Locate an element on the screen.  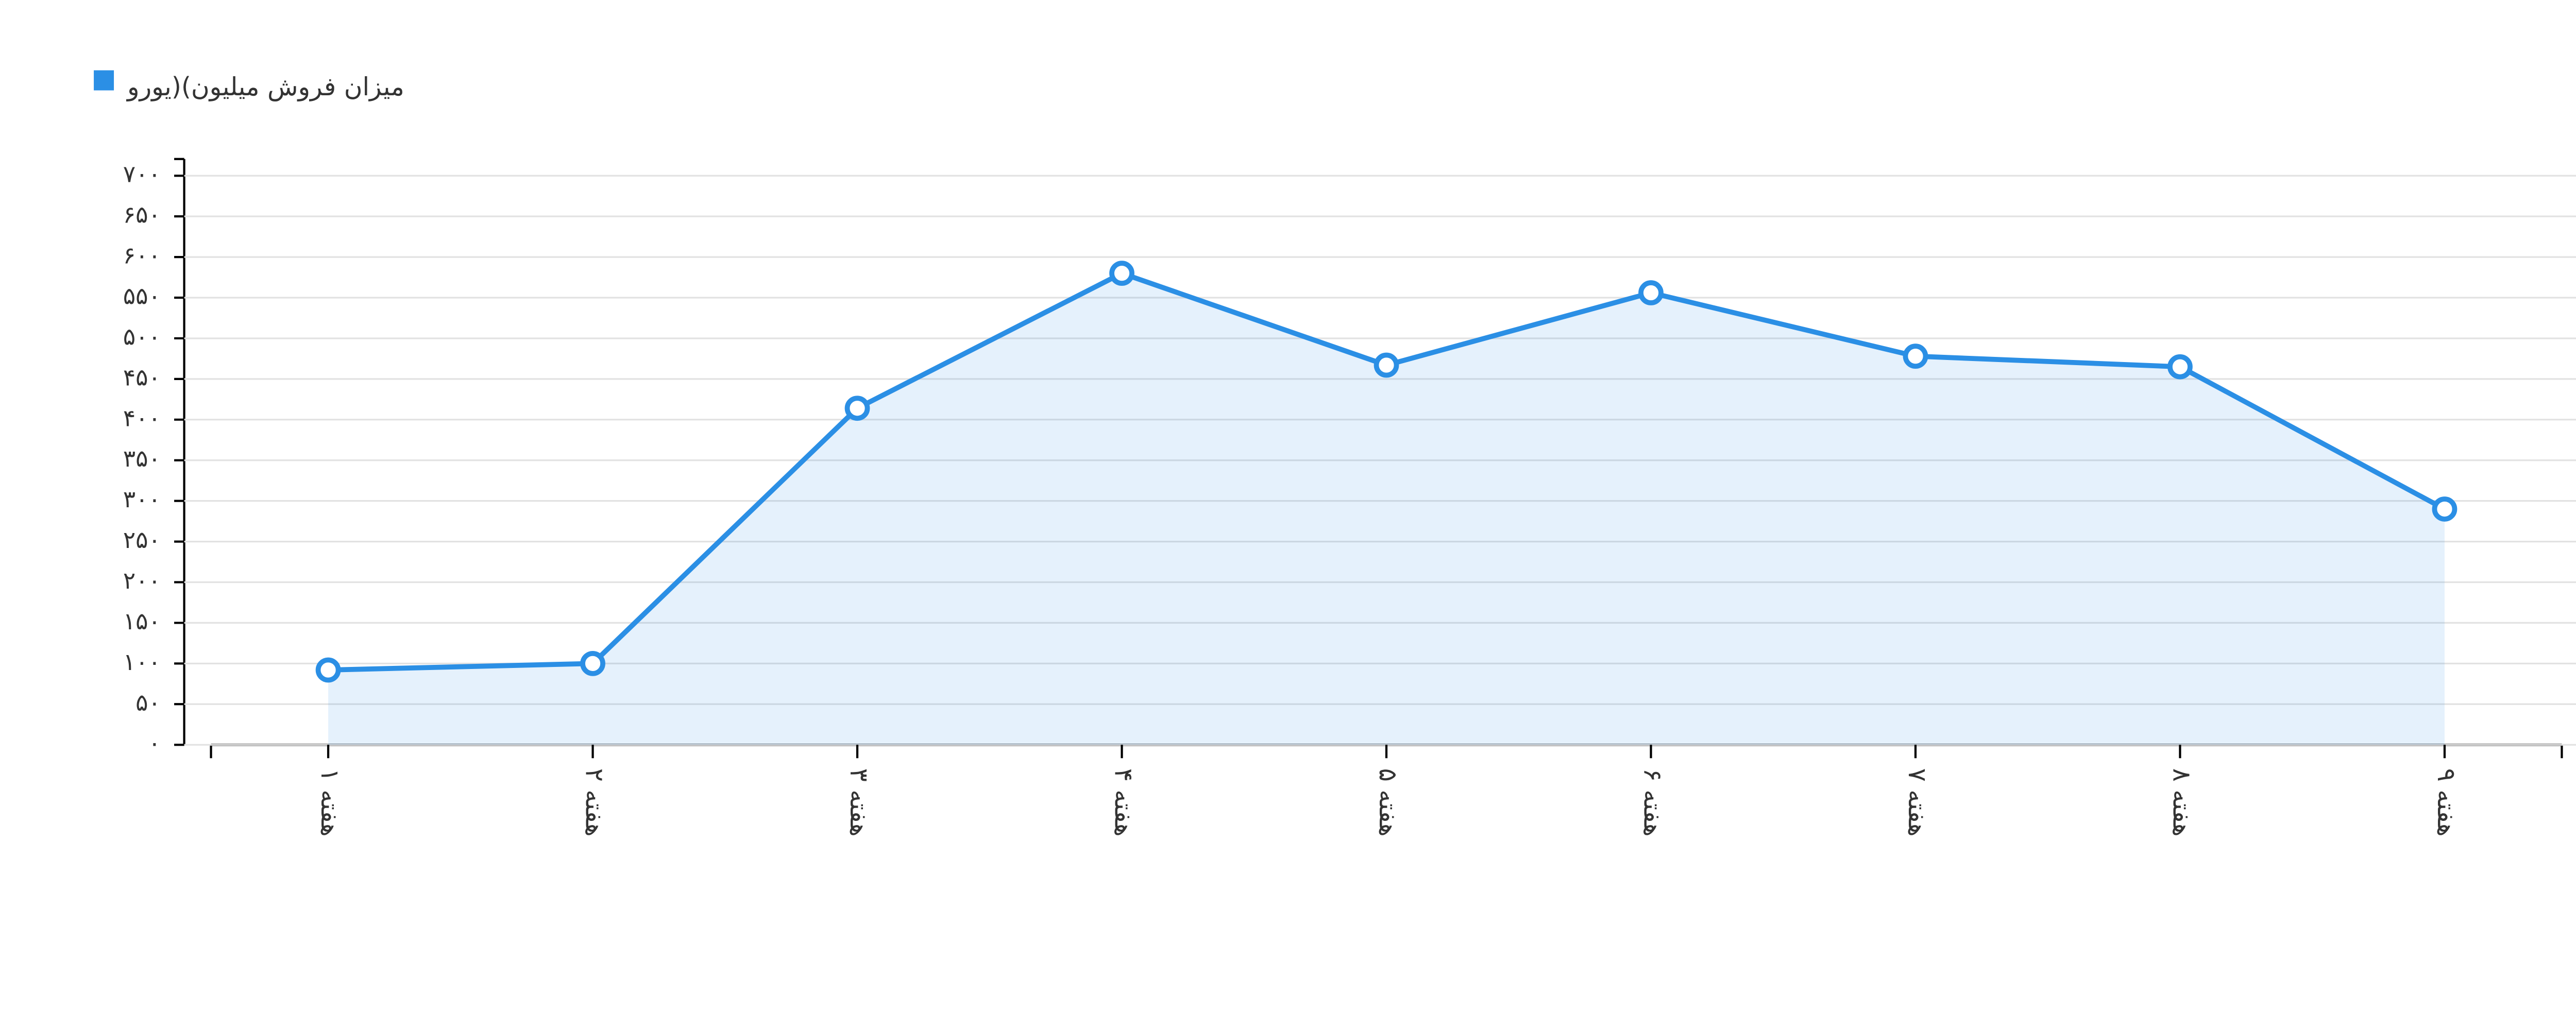
y-tick-label: ۰ is located at coordinates (154, 744).